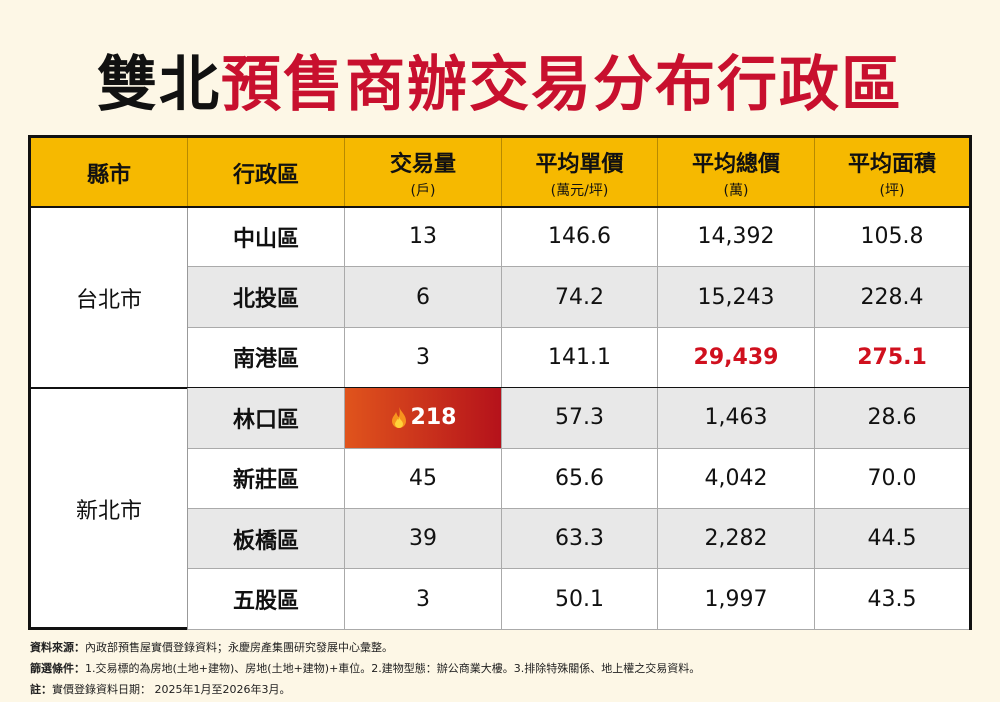 The height and width of the screenshot is (702, 1000). I want to click on cell-text: 218, so click(433, 418).